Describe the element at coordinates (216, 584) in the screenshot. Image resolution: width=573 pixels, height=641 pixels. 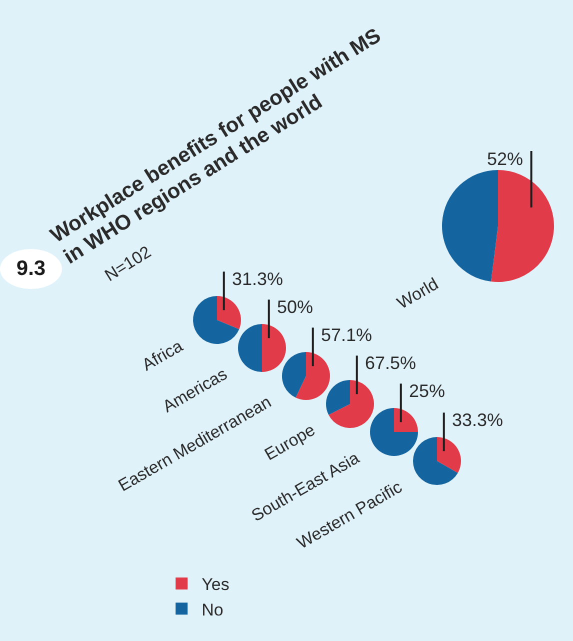
I see `legend-label: Yes` at that location.